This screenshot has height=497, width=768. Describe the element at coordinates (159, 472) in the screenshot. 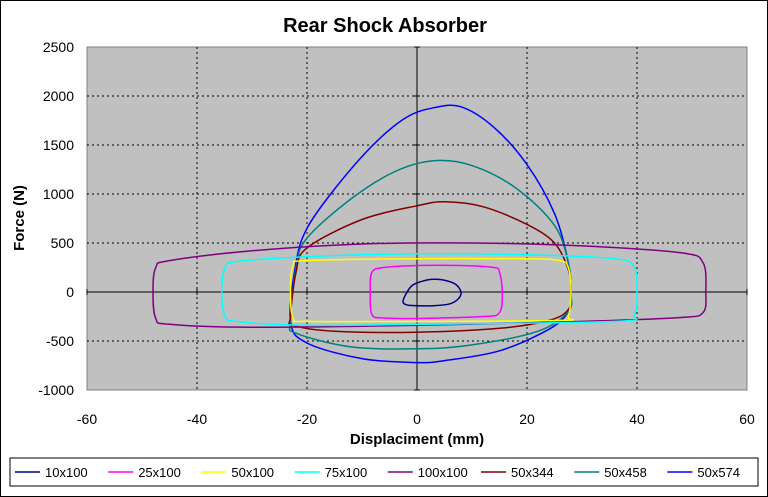

I see `legend-label-25x100: 25x100` at that location.